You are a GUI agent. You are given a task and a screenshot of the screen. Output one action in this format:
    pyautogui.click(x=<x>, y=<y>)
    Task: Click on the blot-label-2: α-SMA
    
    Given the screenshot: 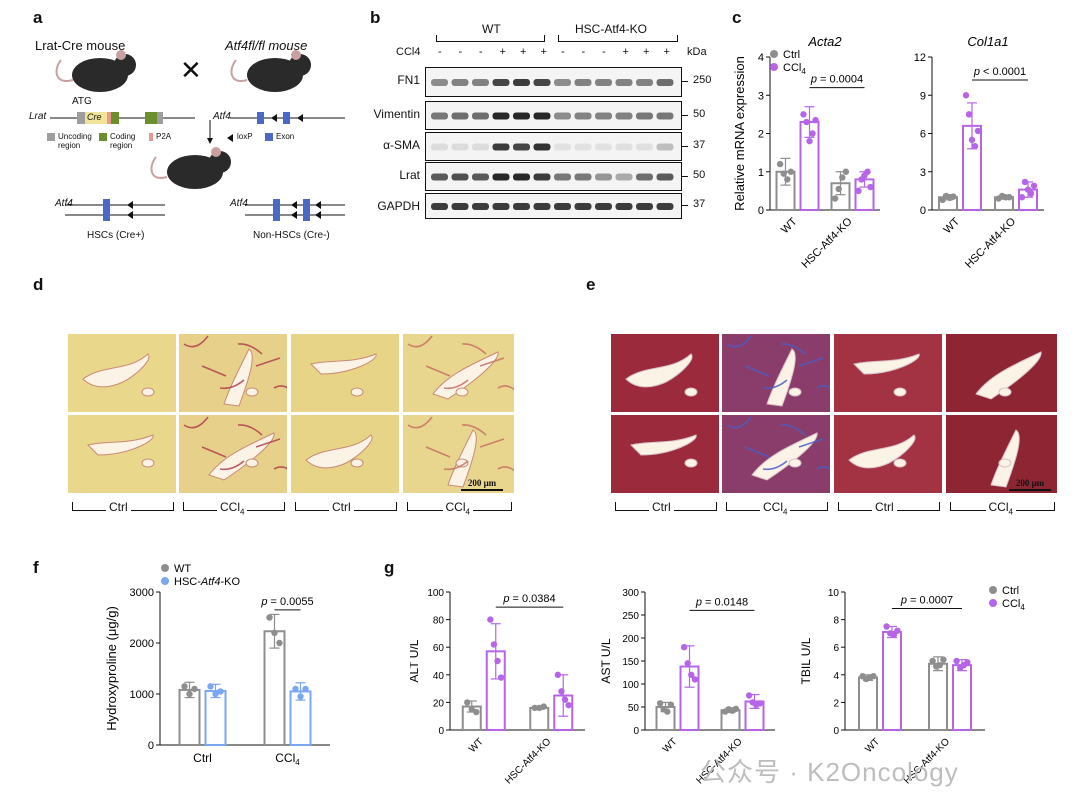 What is the action you would take?
    pyautogui.click(x=401, y=145)
    